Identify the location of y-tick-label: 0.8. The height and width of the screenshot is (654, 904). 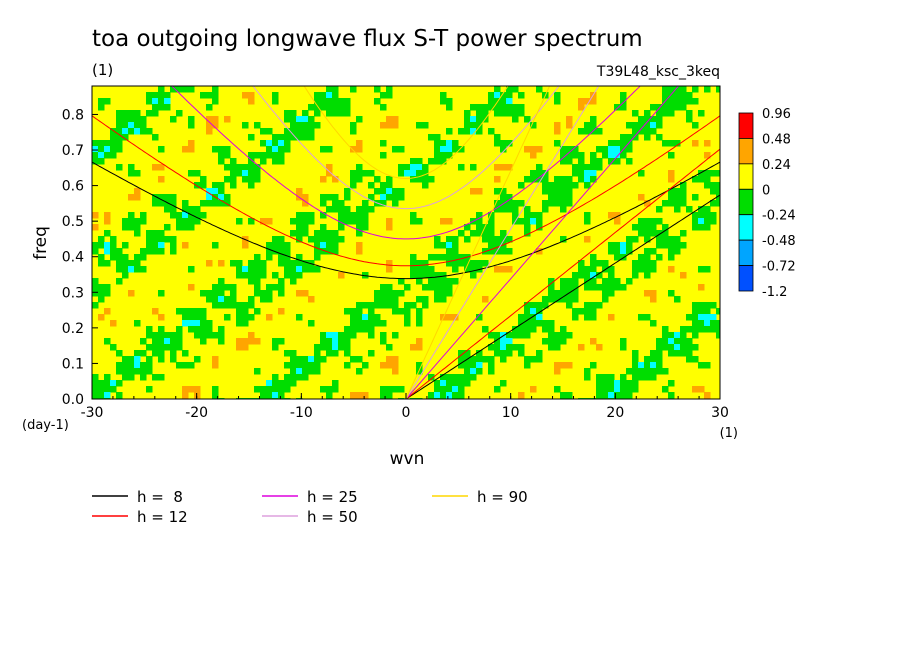
(73, 115).